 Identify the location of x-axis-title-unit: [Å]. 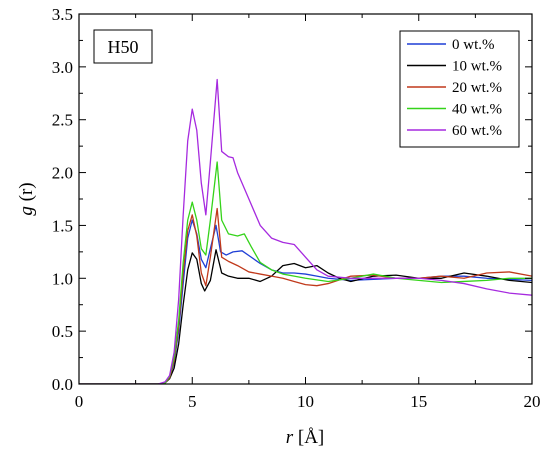
(308, 437).